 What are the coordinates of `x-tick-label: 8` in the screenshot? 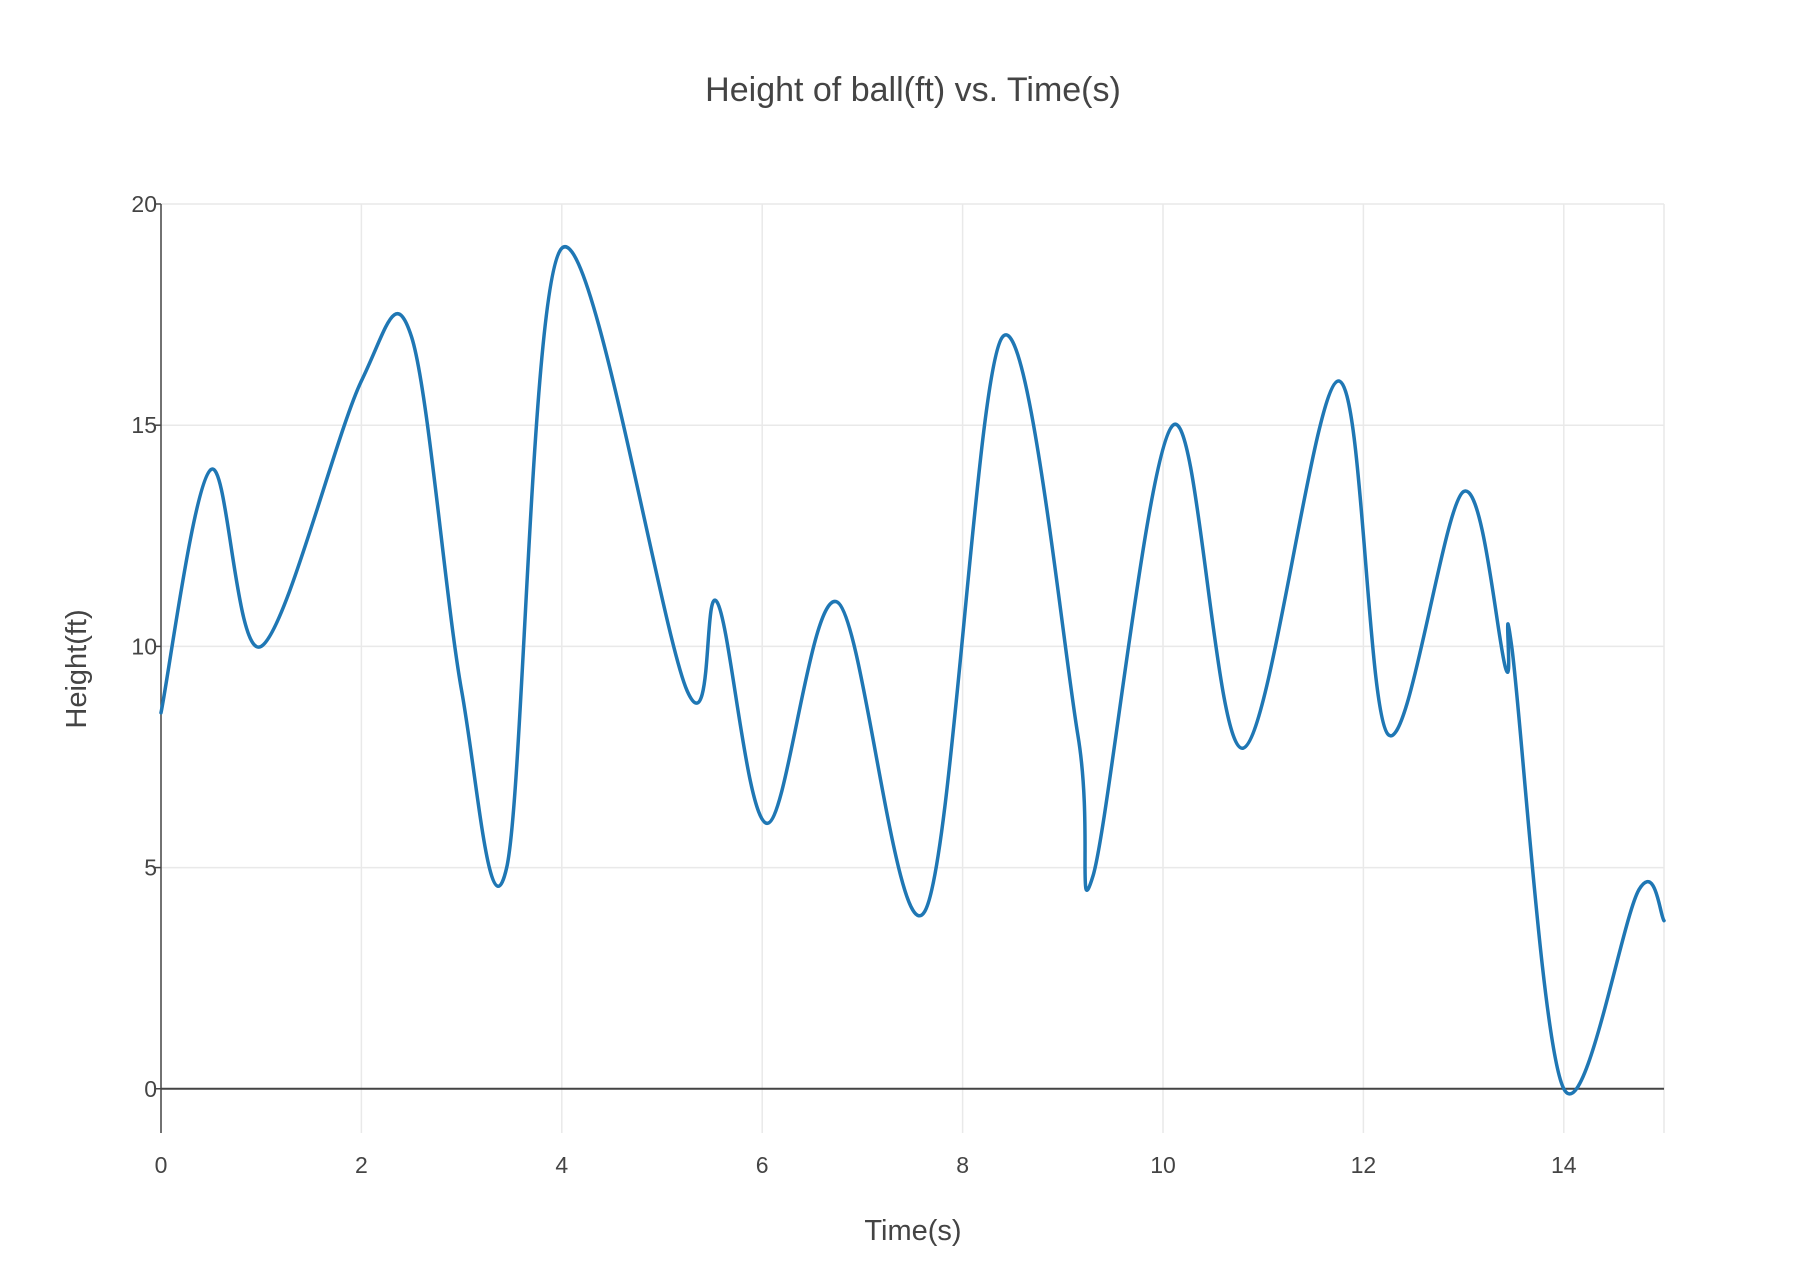 It's located at (962, 1165).